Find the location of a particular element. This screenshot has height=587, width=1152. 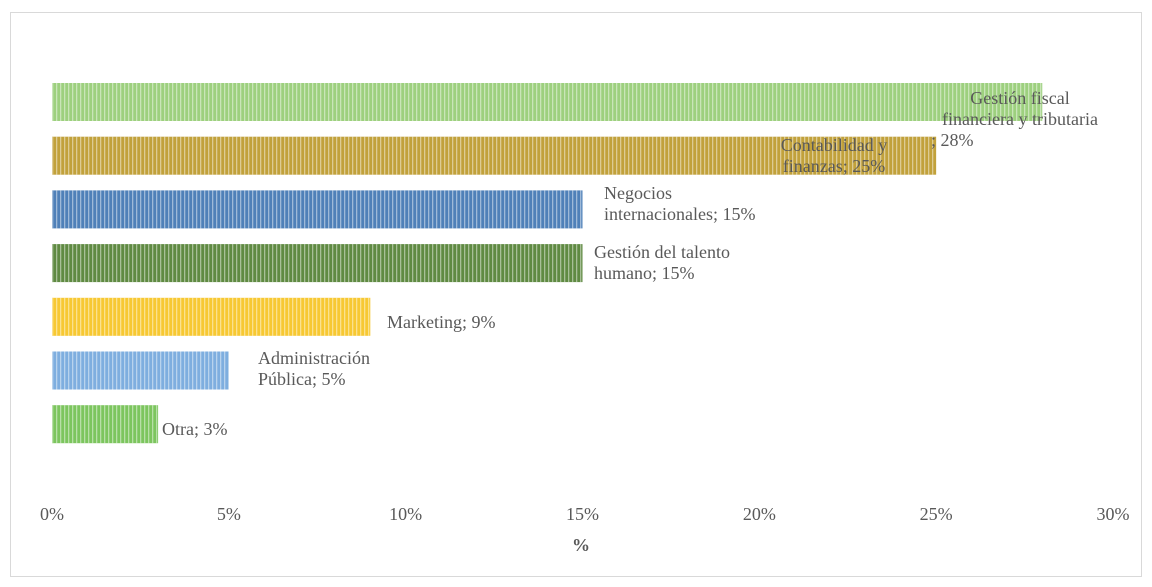

data-label-line: financiera y tributaria is located at coordinates (1020, 119).